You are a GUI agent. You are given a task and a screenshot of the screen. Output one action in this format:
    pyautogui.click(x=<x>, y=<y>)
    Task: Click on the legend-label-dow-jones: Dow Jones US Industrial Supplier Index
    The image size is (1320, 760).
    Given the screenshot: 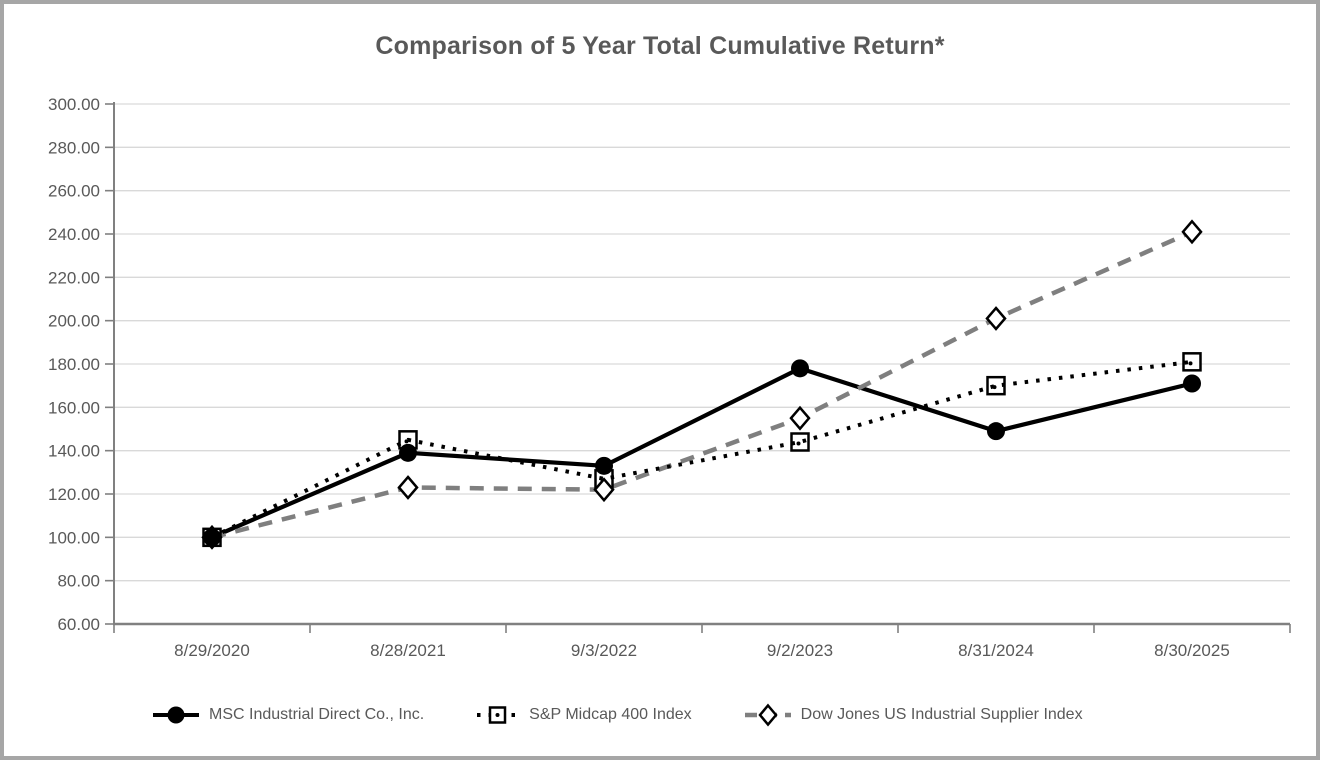 What is the action you would take?
    pyautogui.click(x=941, y=714)
    